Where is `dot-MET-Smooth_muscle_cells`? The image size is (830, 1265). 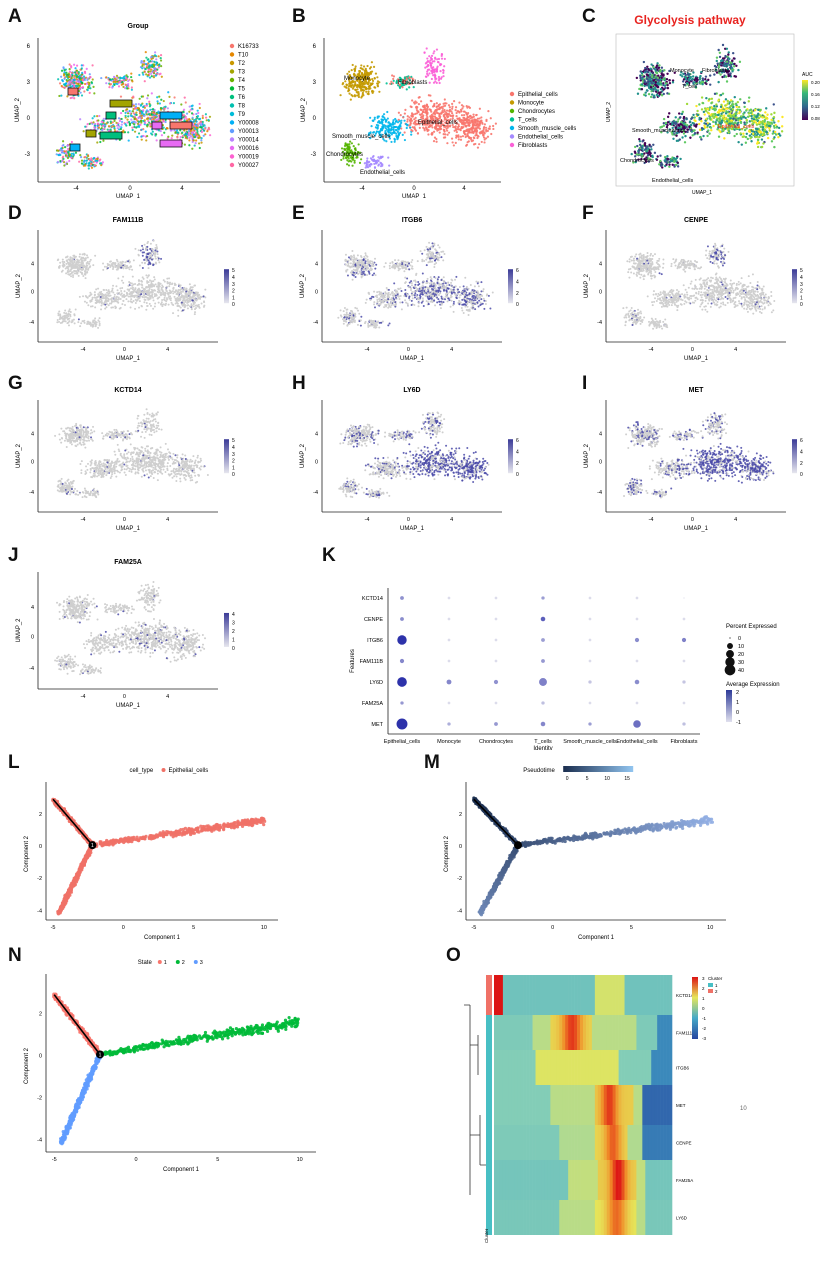
dot-MET-Smooth_muscle_cells is located at coordinates (590, 724).